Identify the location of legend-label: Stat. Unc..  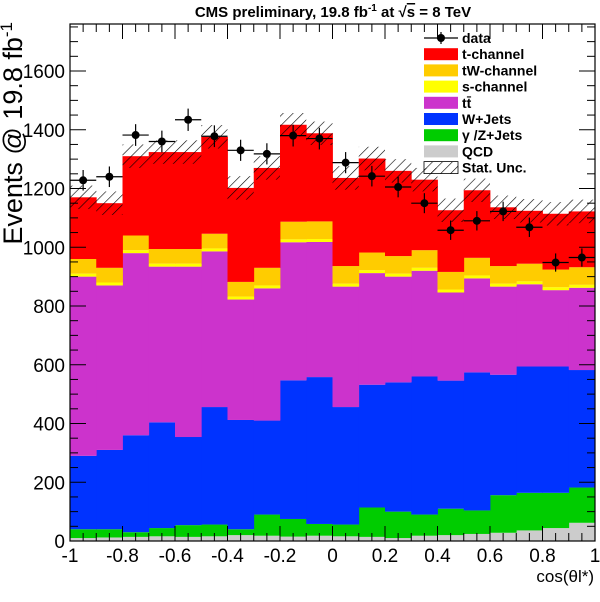
(494, 168).